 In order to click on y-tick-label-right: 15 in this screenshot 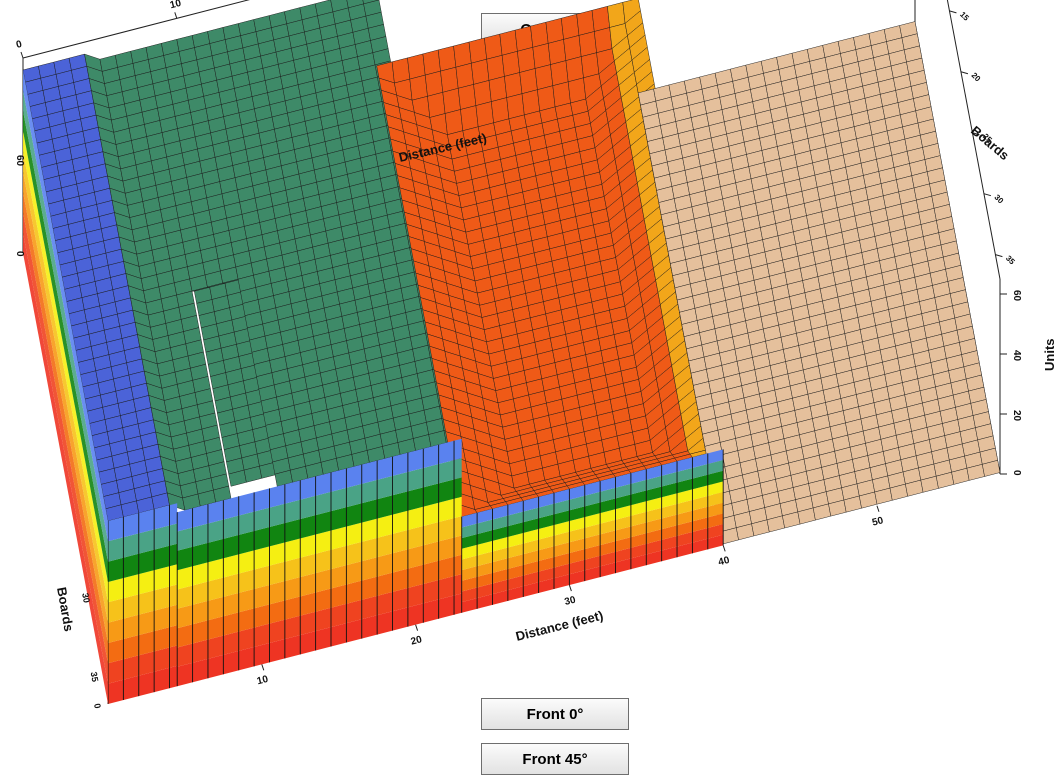, I will do `click(964, 16)`.